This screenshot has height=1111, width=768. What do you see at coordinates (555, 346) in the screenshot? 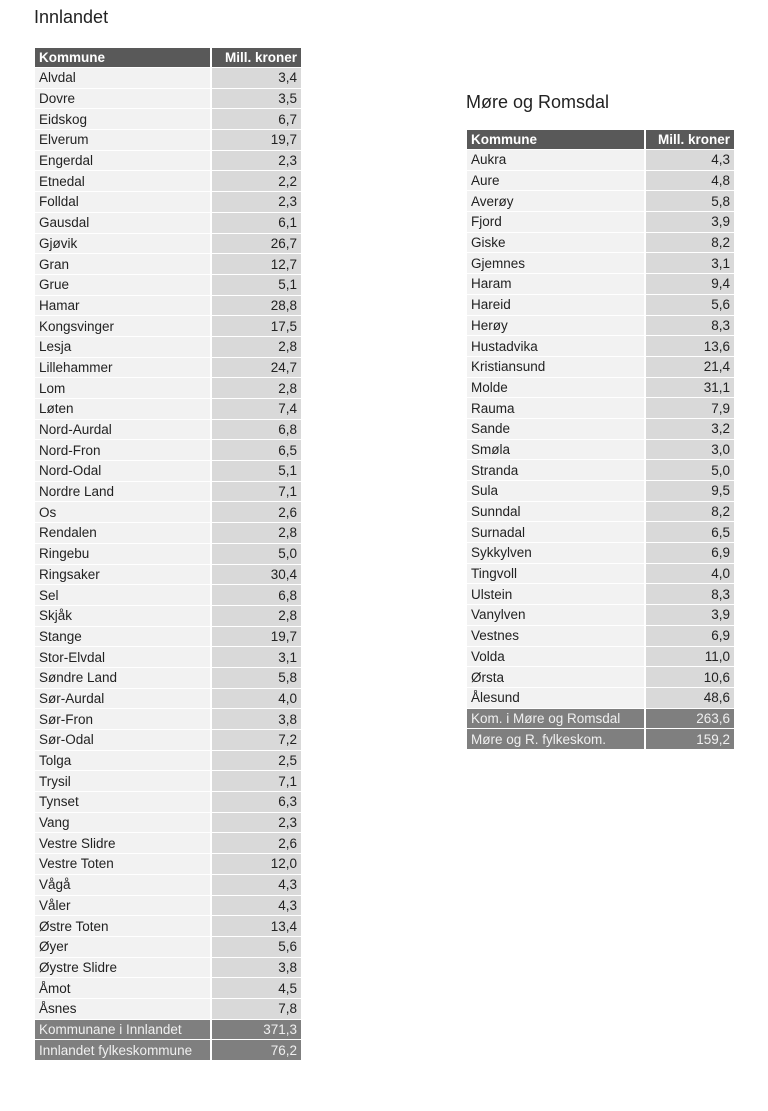
I see `kommune-cell: Hustadvika` at bounding box center [555, 346].